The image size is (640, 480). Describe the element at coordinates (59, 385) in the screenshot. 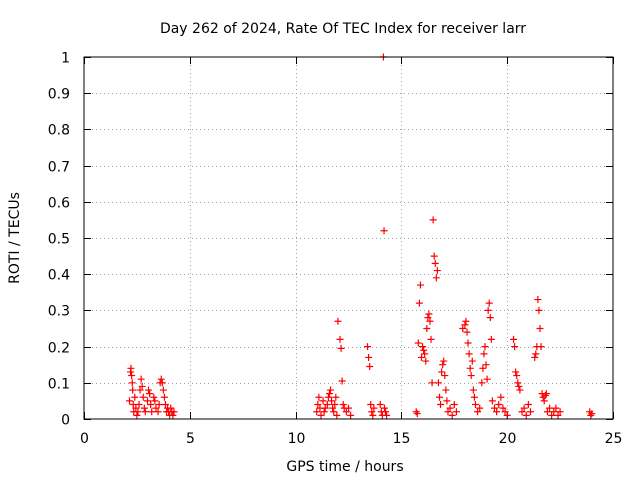

I see `y-tick-label: 0.1` at that location.